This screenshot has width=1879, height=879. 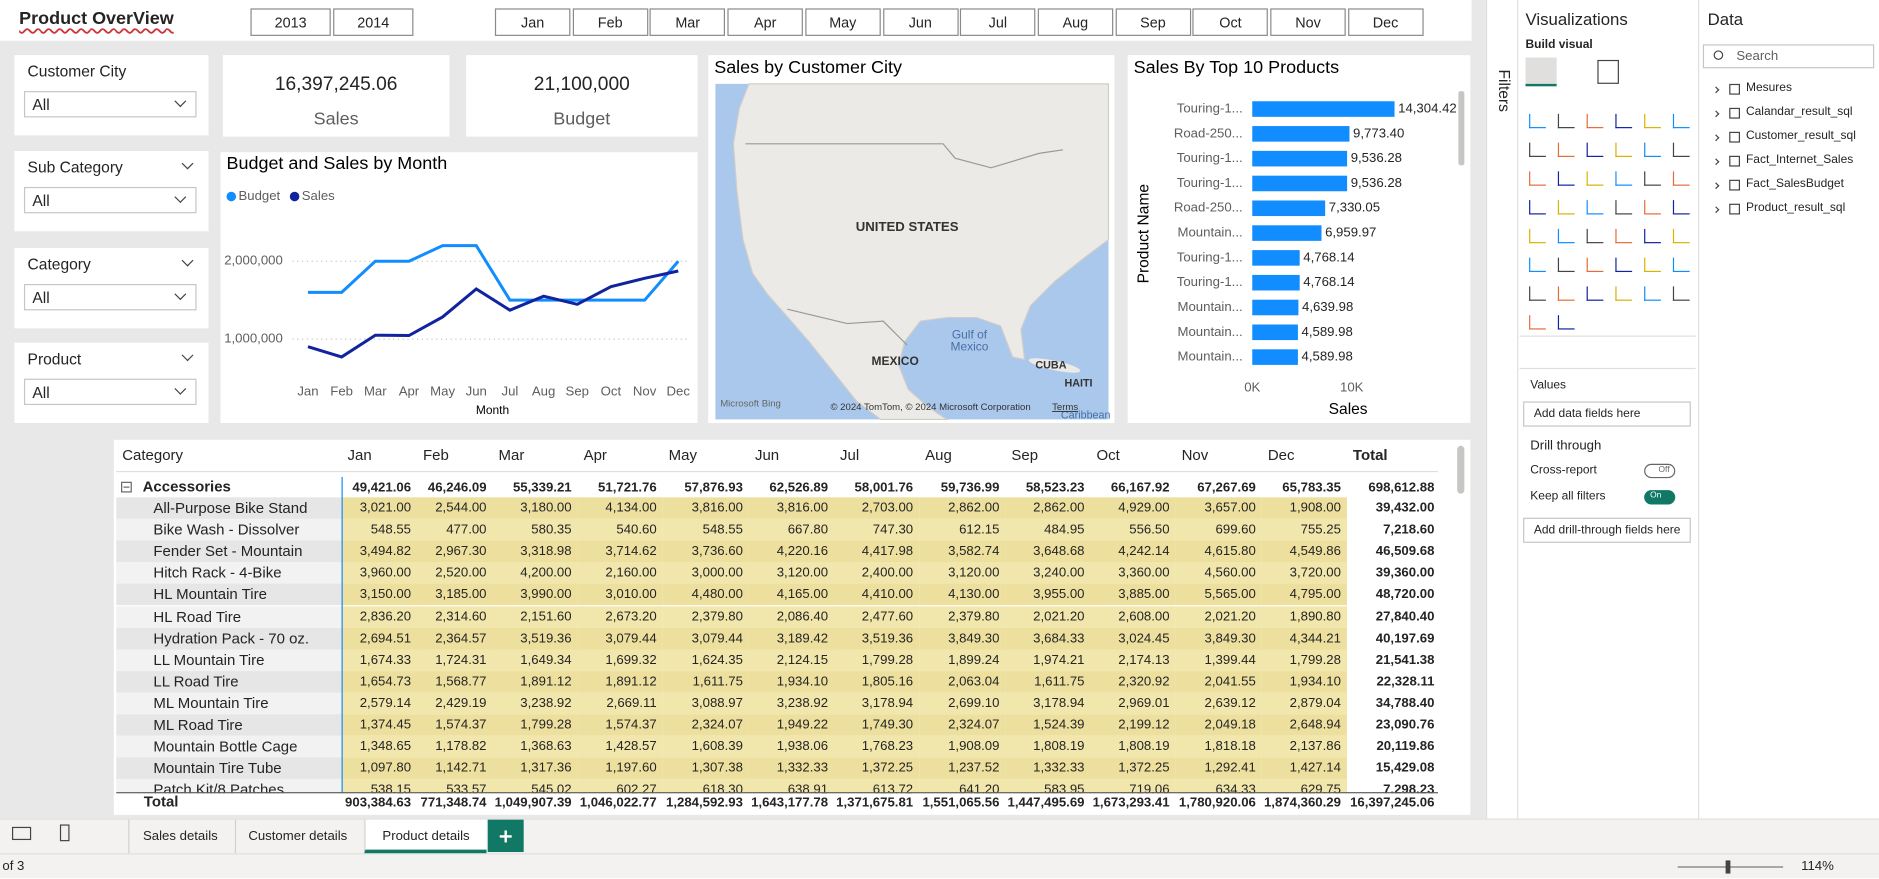 I want to click on cell: 1,428.57, so click(x=631, y=746).